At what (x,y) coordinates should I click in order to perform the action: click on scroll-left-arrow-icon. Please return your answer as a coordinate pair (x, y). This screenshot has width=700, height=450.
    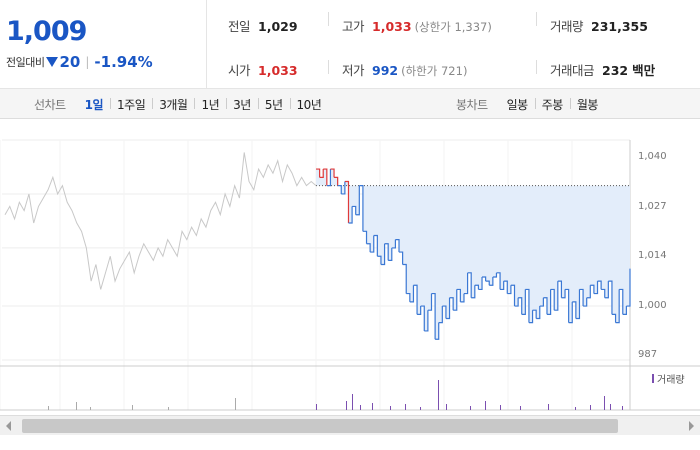
    Looking at the image, I should click on (8, 426).